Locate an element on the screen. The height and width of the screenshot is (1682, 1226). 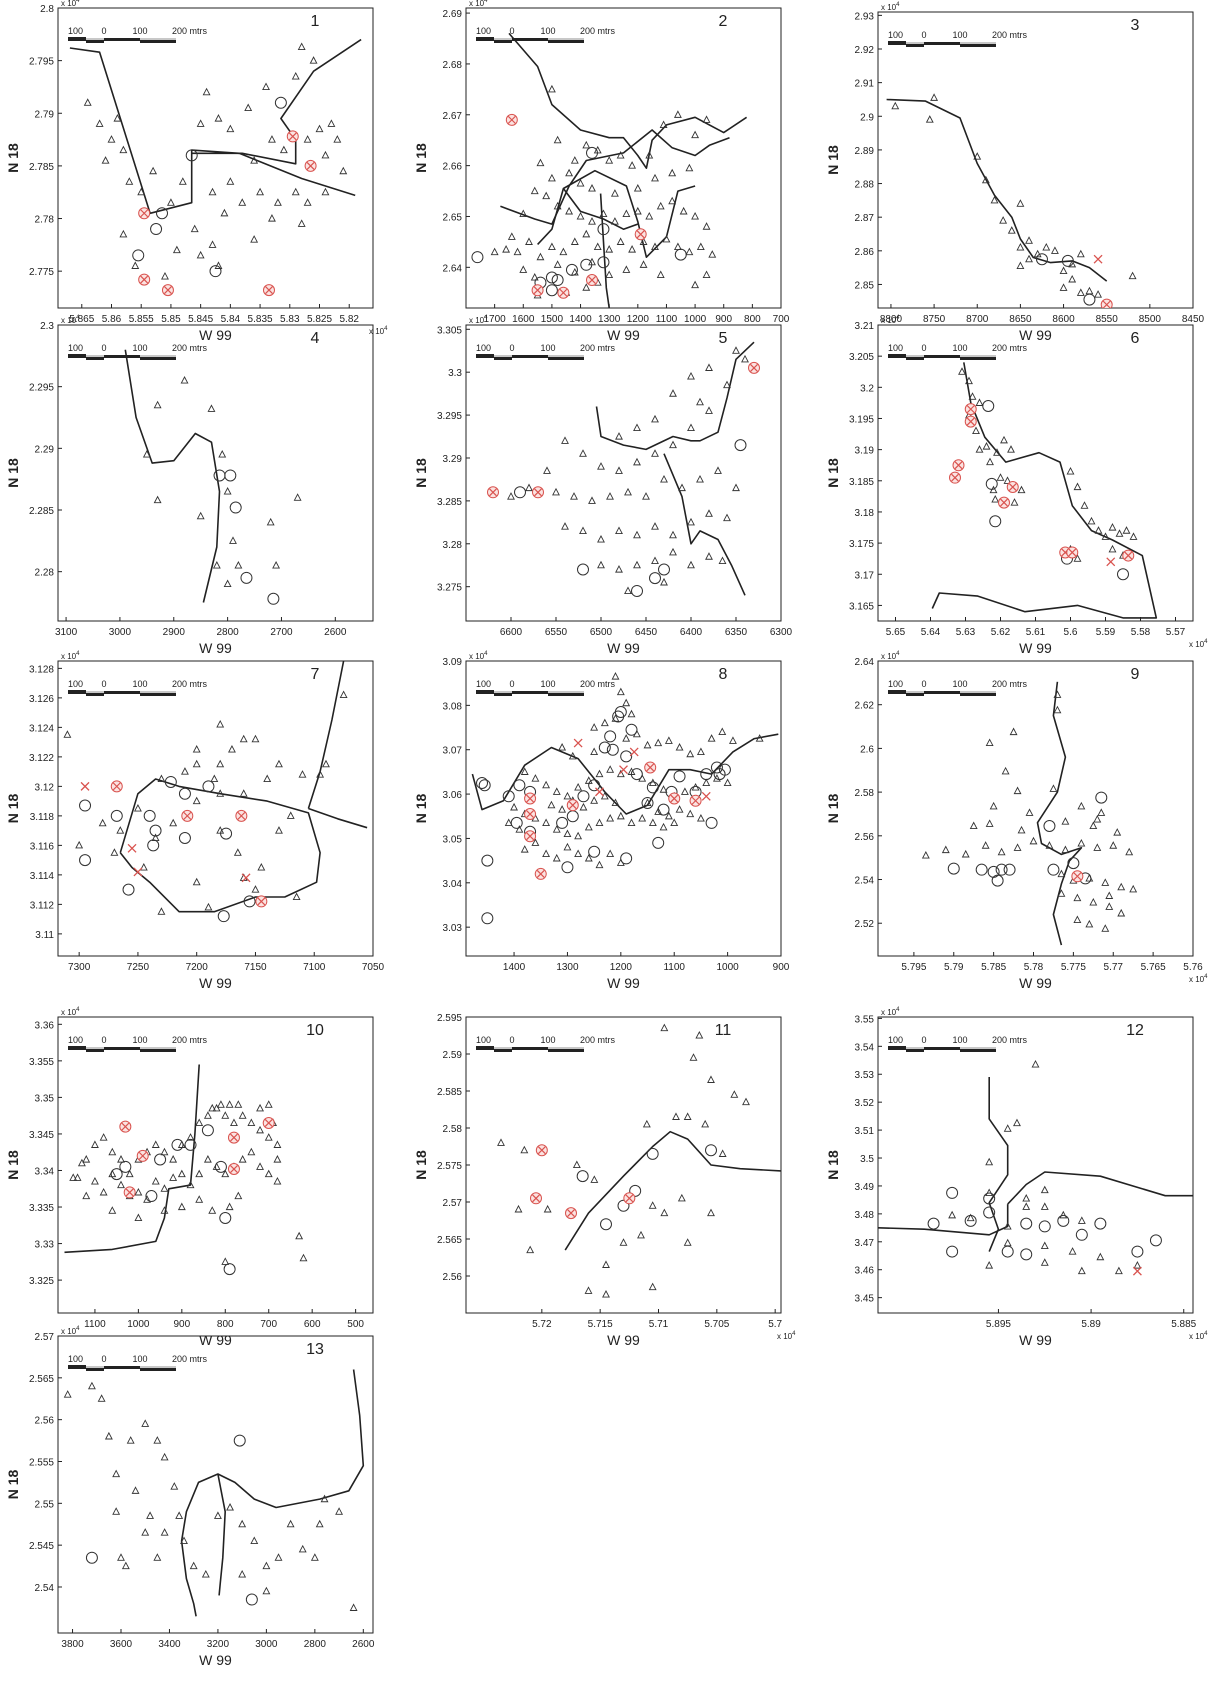
case-circle-marker is located at coordinates (538, 492).